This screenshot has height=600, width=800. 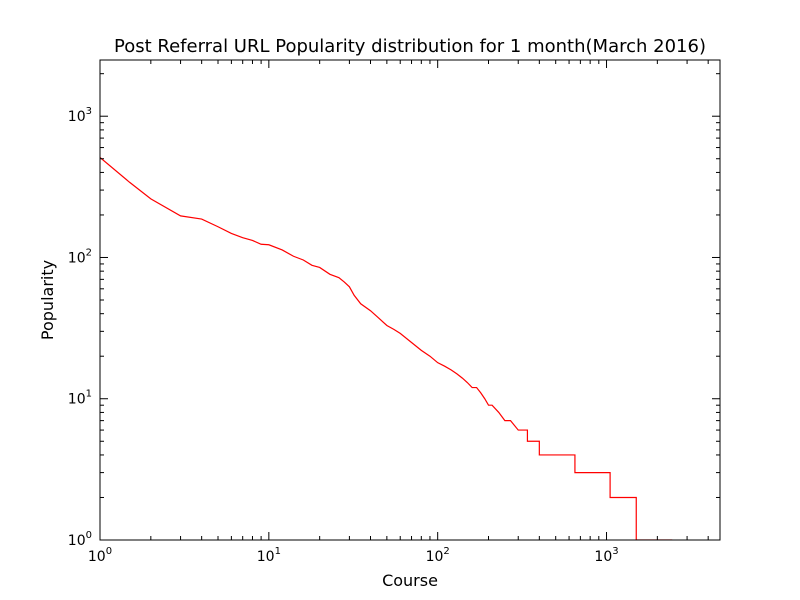 I want to click on x-tick-label: 10⁰, so click(x=100, y=555).